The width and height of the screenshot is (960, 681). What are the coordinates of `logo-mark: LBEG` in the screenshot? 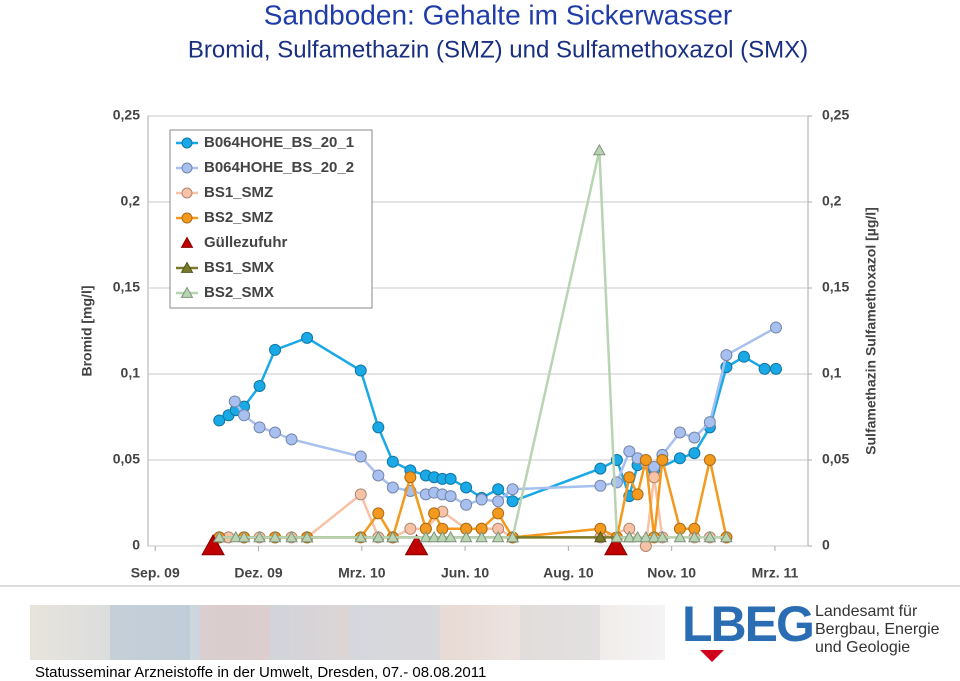 It's located at (747, 624).